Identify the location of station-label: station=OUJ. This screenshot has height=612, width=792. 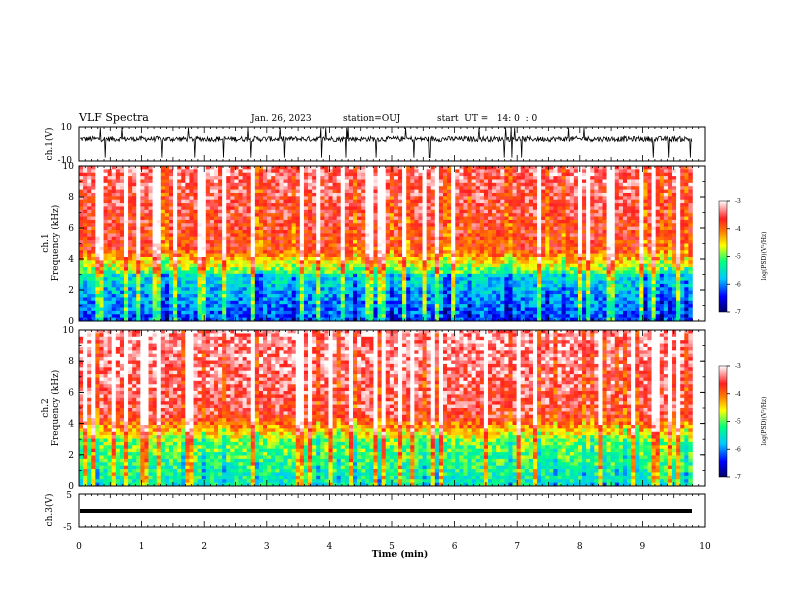
(372, 119).